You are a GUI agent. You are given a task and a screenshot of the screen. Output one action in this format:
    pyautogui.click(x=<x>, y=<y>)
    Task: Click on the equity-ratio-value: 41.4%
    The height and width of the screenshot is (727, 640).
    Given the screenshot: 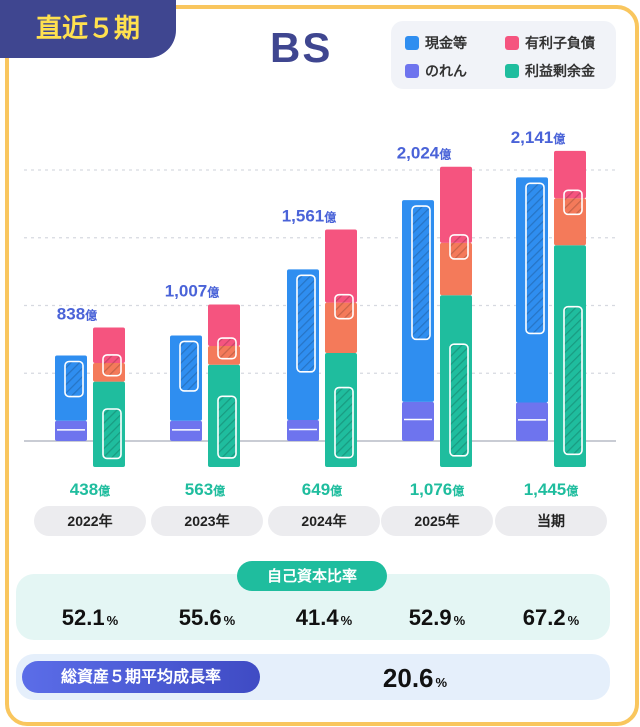 What is the action you would take?
    pyautogui.click(x=324, y=618)
    